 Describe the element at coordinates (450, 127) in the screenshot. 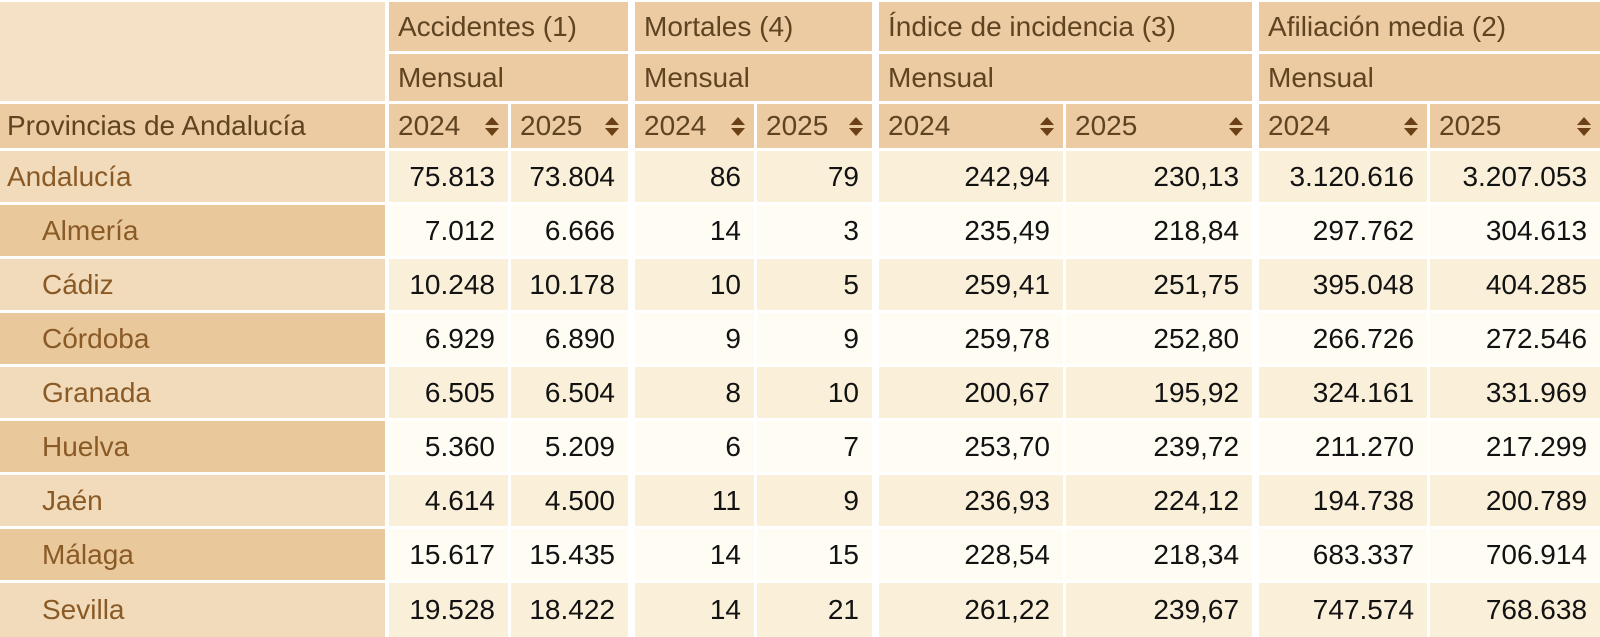

I see `sort-header-accidentes-2024: 2024` at that location.